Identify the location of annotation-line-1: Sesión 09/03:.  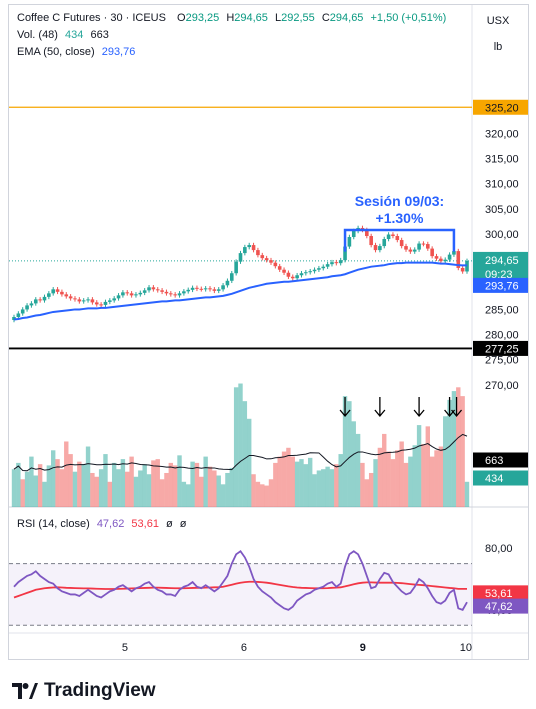
(400, 201).